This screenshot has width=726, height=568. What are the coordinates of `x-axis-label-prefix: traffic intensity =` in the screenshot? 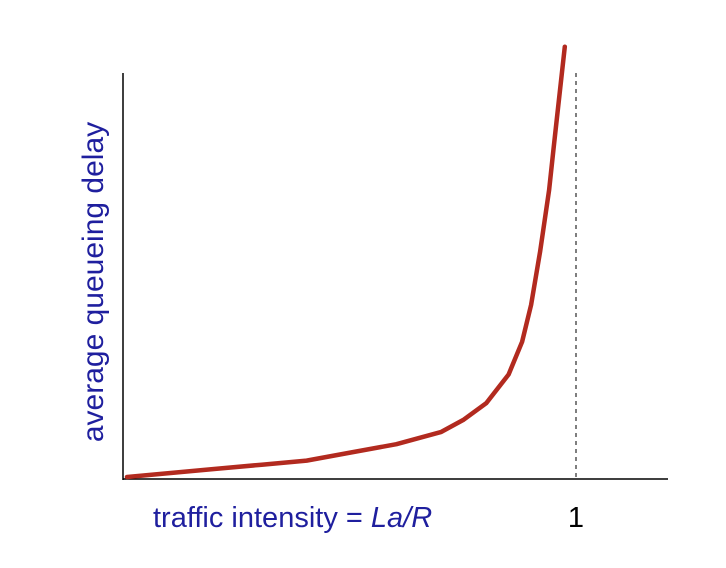 It's located at (262, 518).